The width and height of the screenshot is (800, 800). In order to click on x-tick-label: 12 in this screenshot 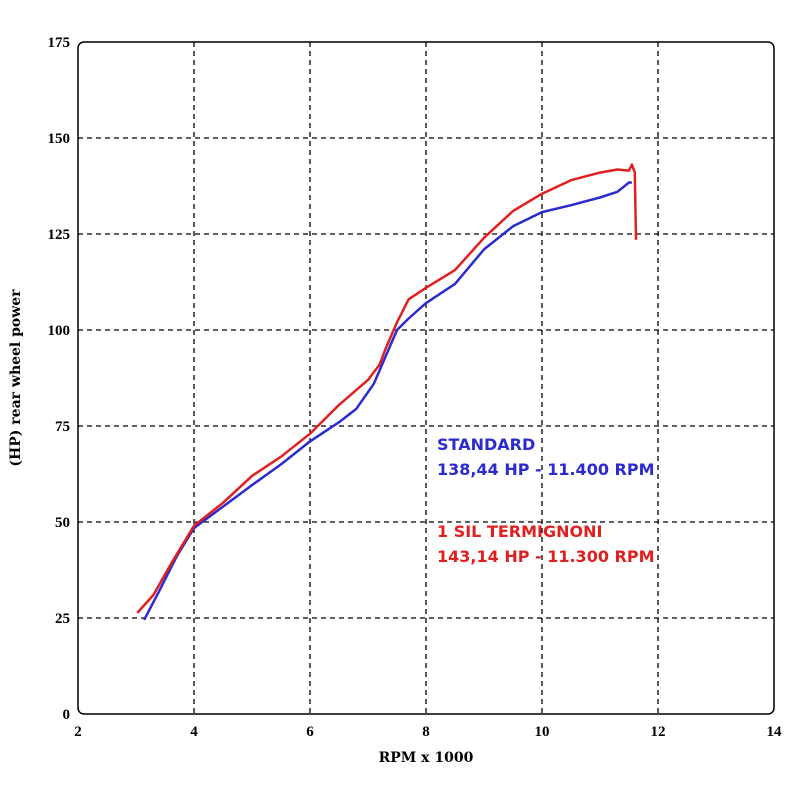, I will do `click(658, 732)`.